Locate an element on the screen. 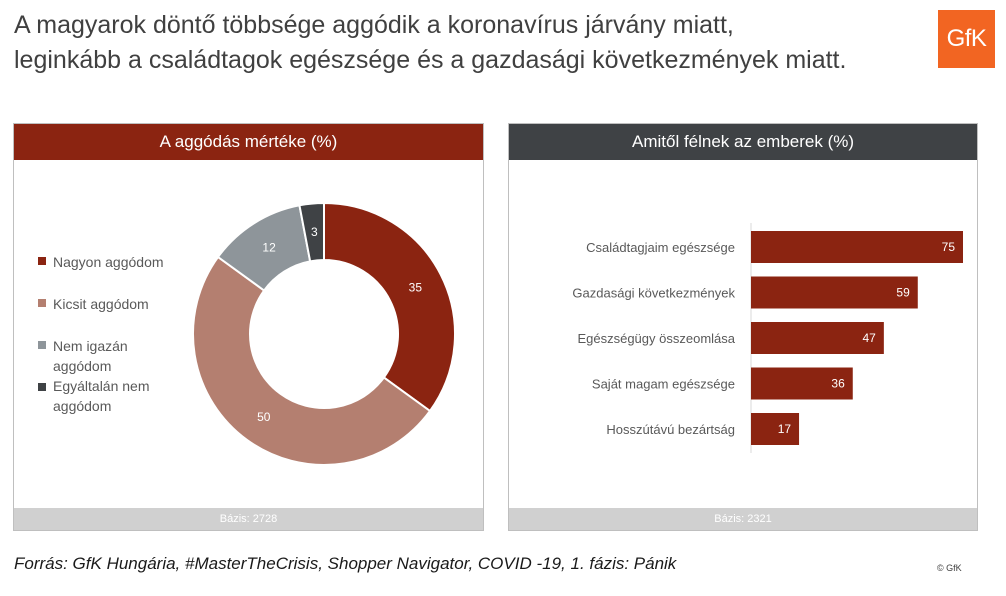  legend-label: Kicsit aggódom is located at coordinates (101, 304).